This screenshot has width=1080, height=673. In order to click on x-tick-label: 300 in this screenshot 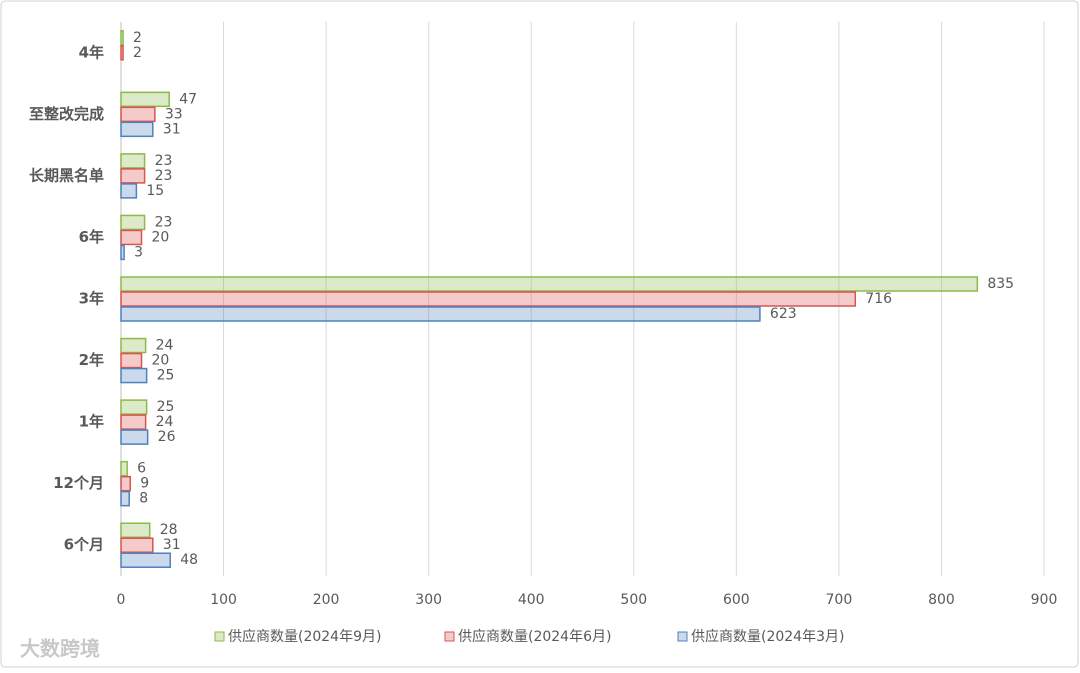, I will do `click(428, 600)`.